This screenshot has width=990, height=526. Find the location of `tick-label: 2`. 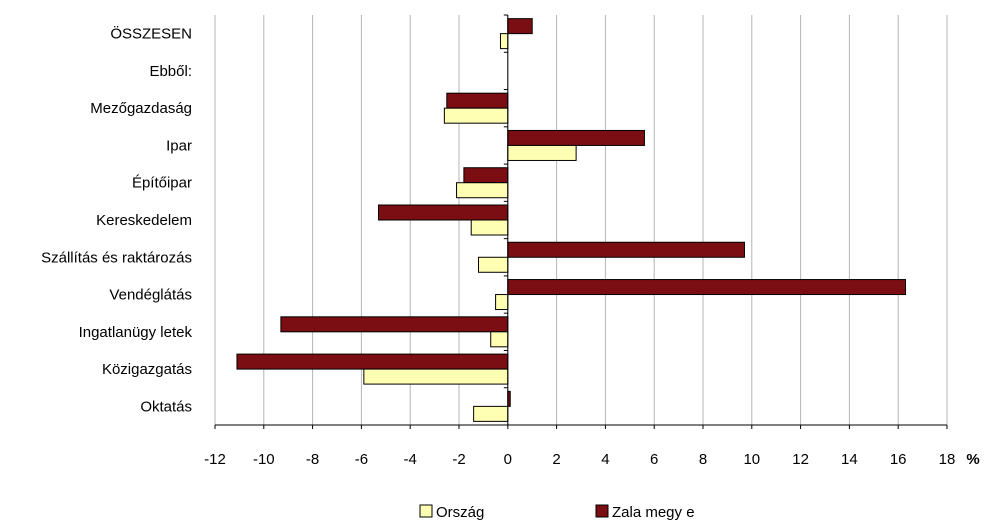

tick-label: 2 is located at coordinates (556, 459).